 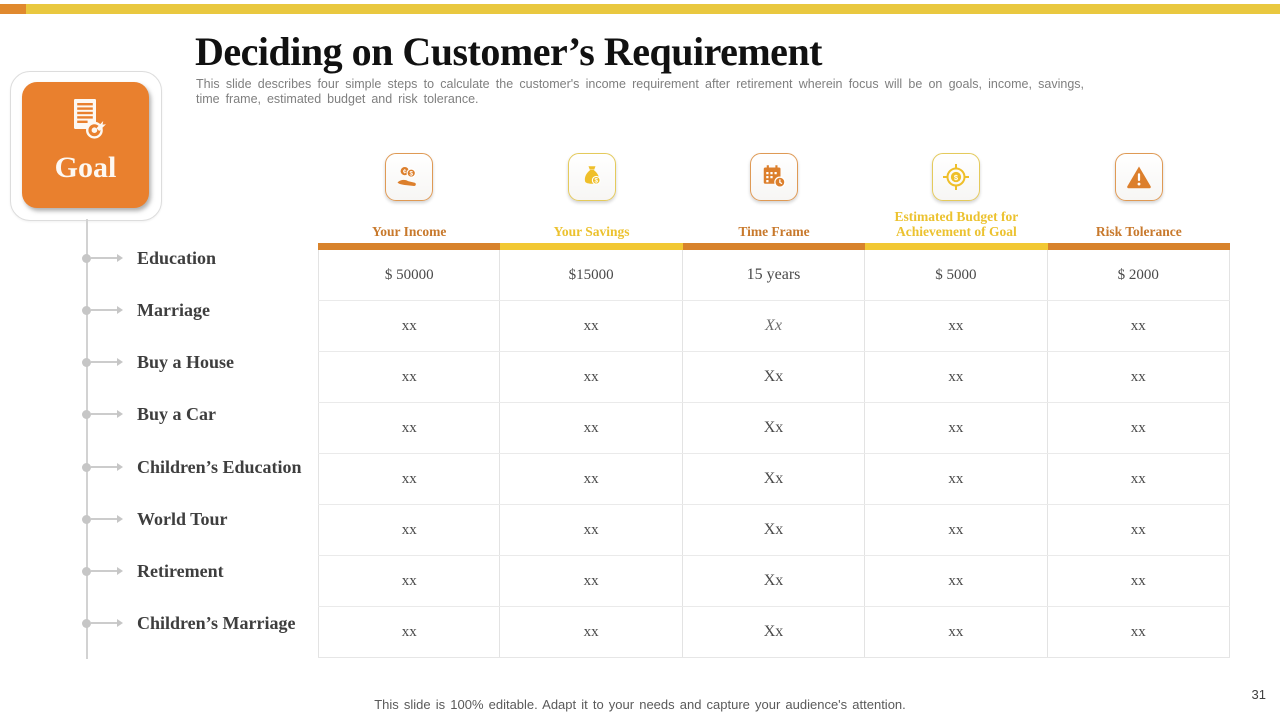 I want to click on warning-triangle-icon, so click(x=1138, y=177).